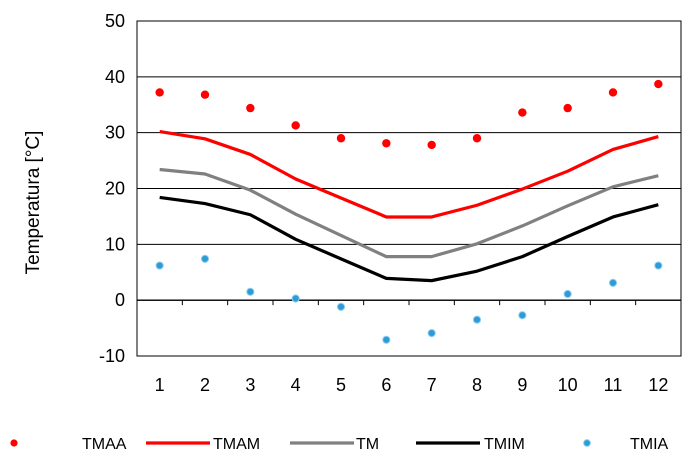  I want to click on series-line-tm, so click(409, 213).